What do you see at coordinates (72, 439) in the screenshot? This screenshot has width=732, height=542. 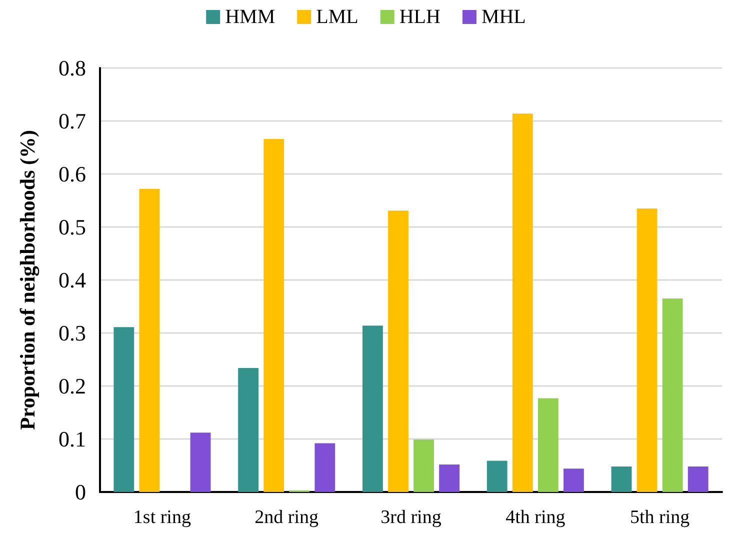 I see `y-tick-label: 0.1` at bounding box center [72, 439].